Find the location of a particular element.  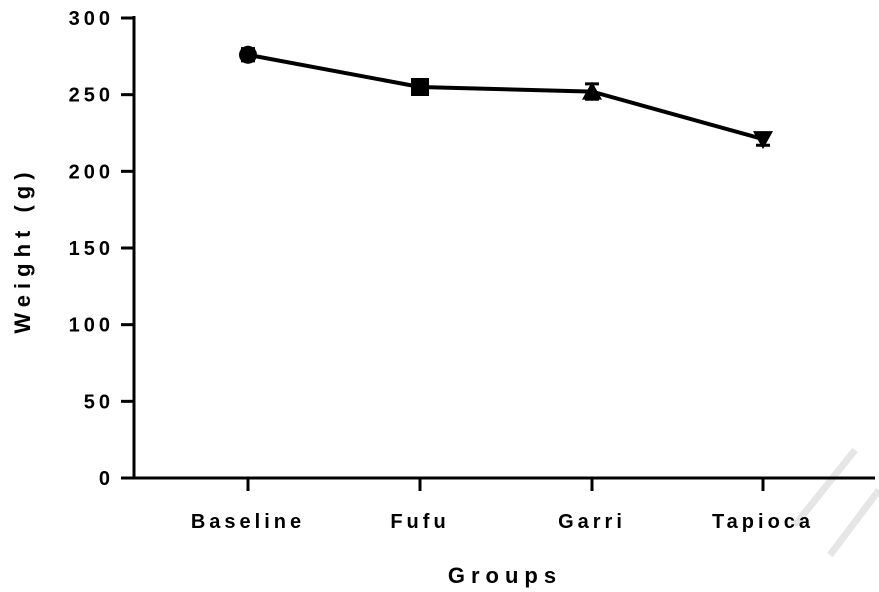

x-tick-label: Tapioca is located at coordinates (763, 522).